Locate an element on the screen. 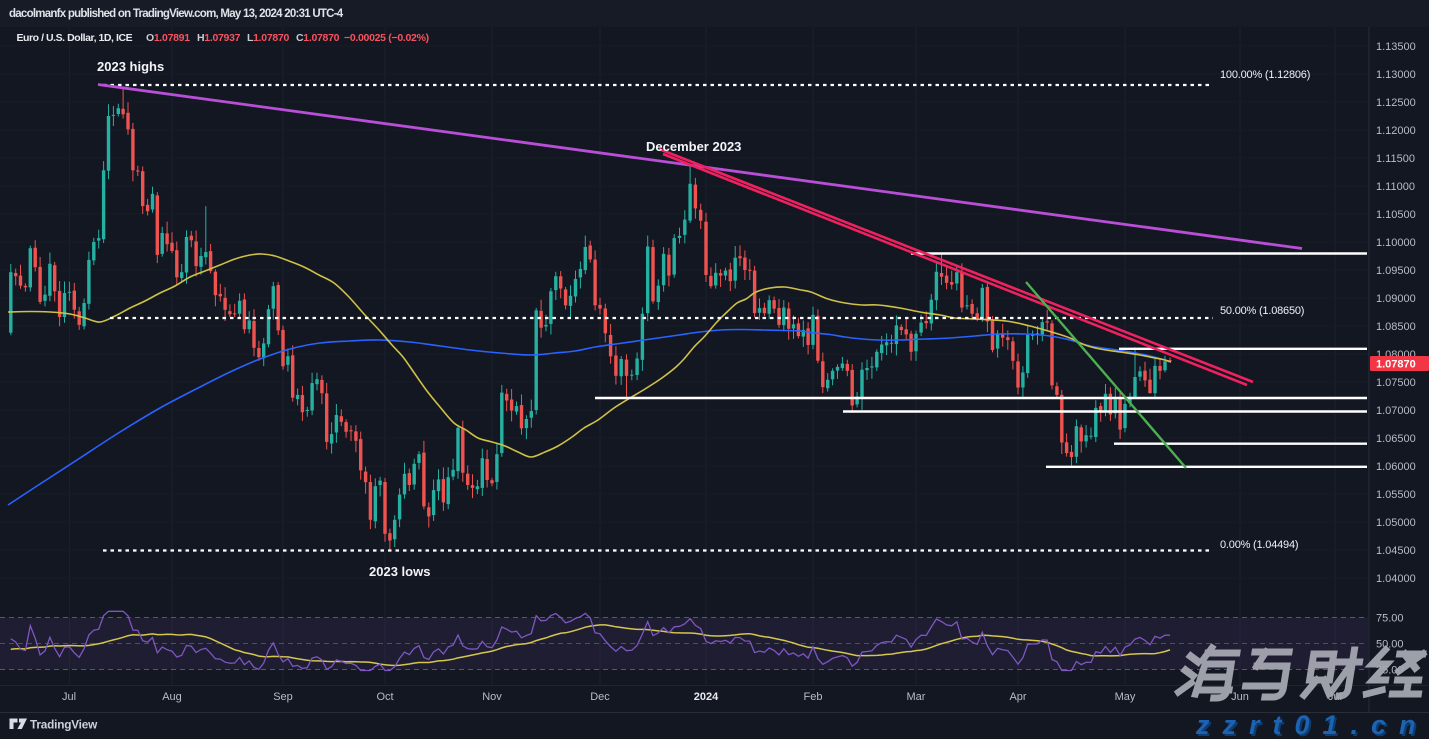  svg-text: 2023 lows is located at coordinates (399, 571).